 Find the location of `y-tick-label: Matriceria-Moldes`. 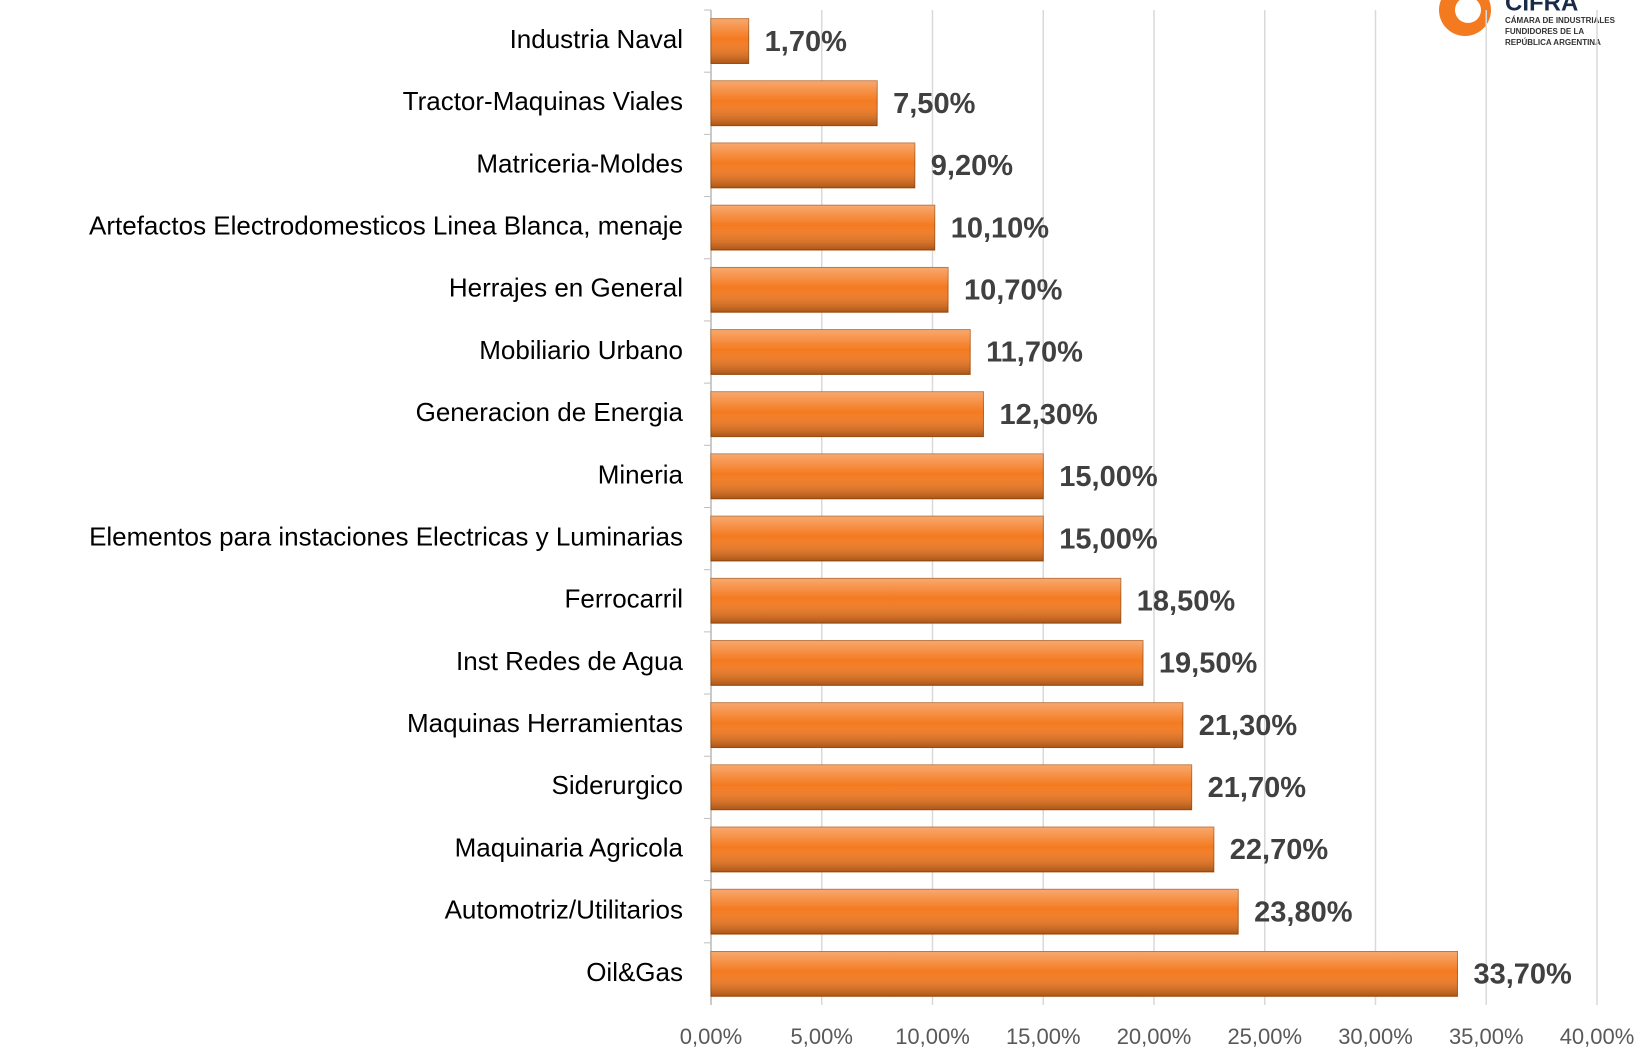

y-tick-label: Matriceria-Moldes is located at coordinates (579, 163).